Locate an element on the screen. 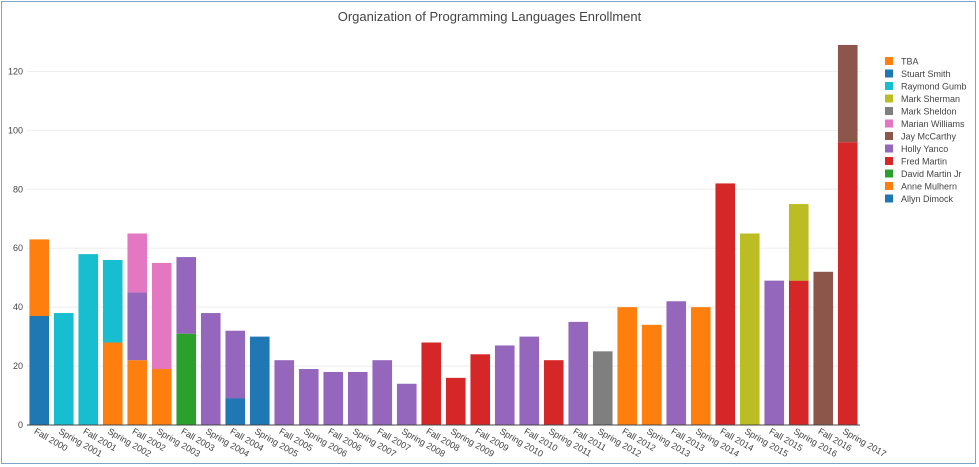 The image size is (979, 467). y-tick-label: 20 is located at coordinates (18, 366).